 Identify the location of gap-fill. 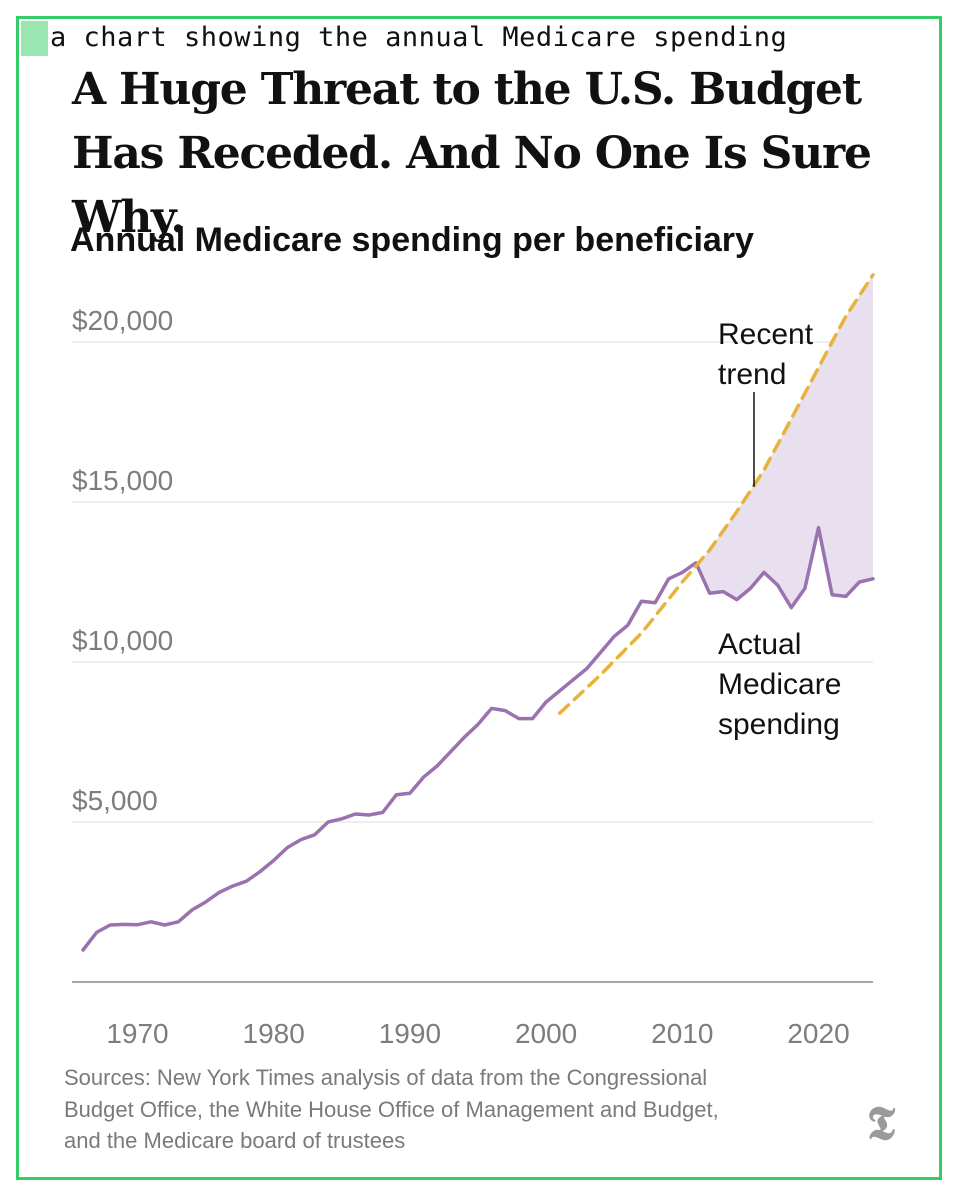
(784, 441).